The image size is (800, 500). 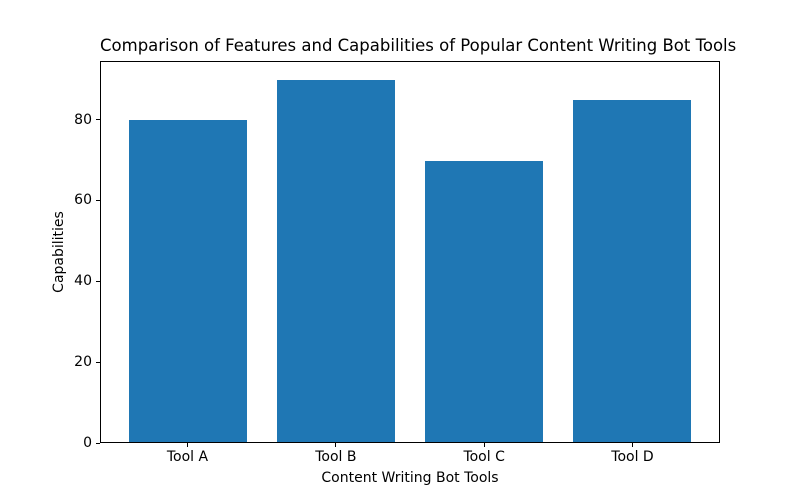 I want to click on y-tick-label: 80, so click(x=83, y=119).